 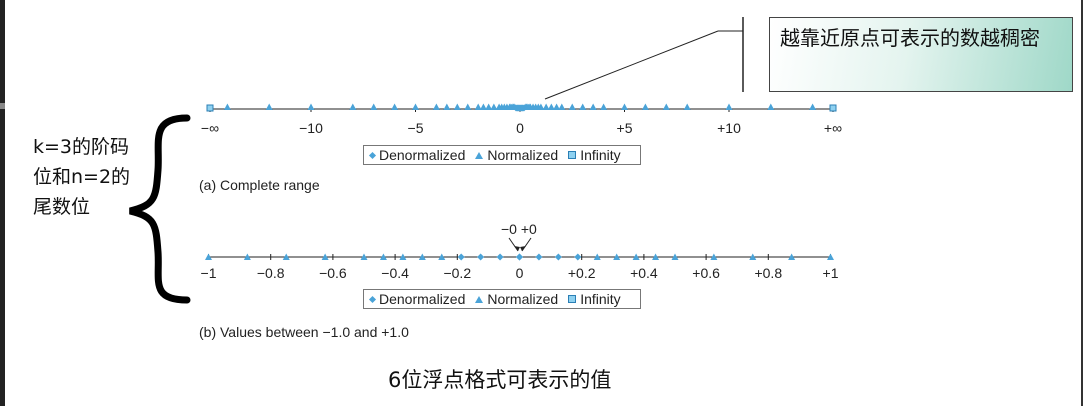 I want to click on tick-label-b: −0.8, so click(x=271, y=273).